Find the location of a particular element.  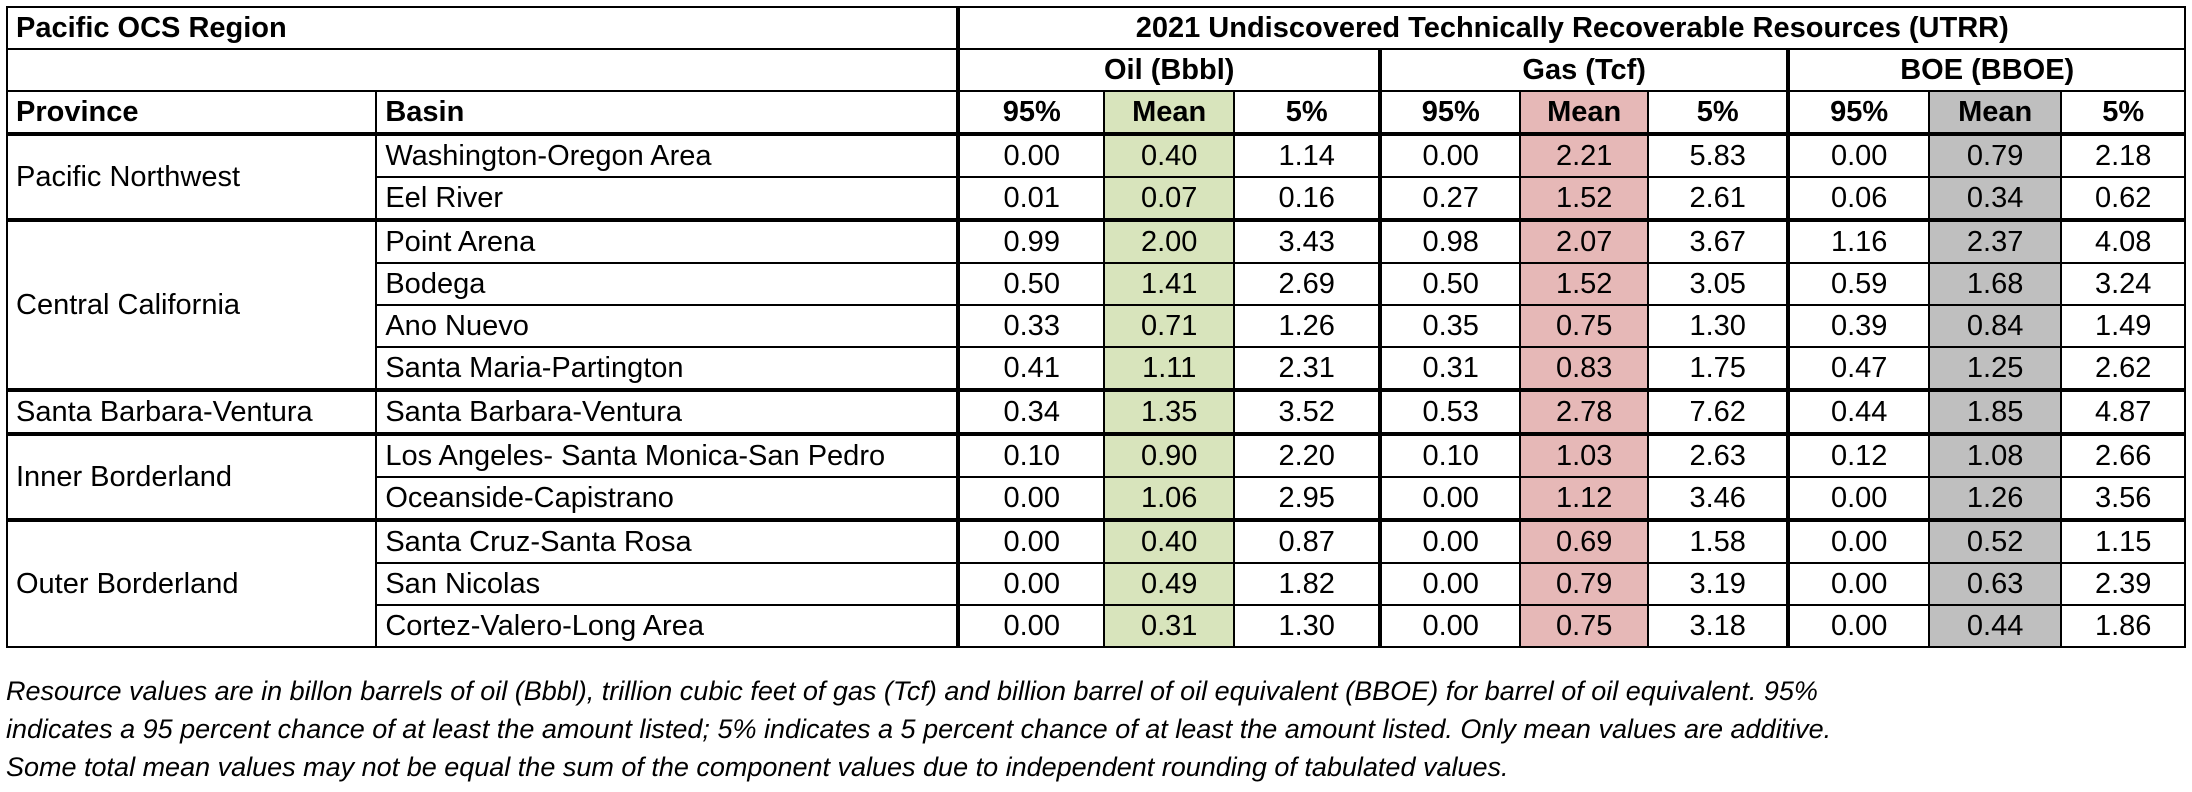

gas-5-value: 3.46 is located at coordinates (1718, 498).